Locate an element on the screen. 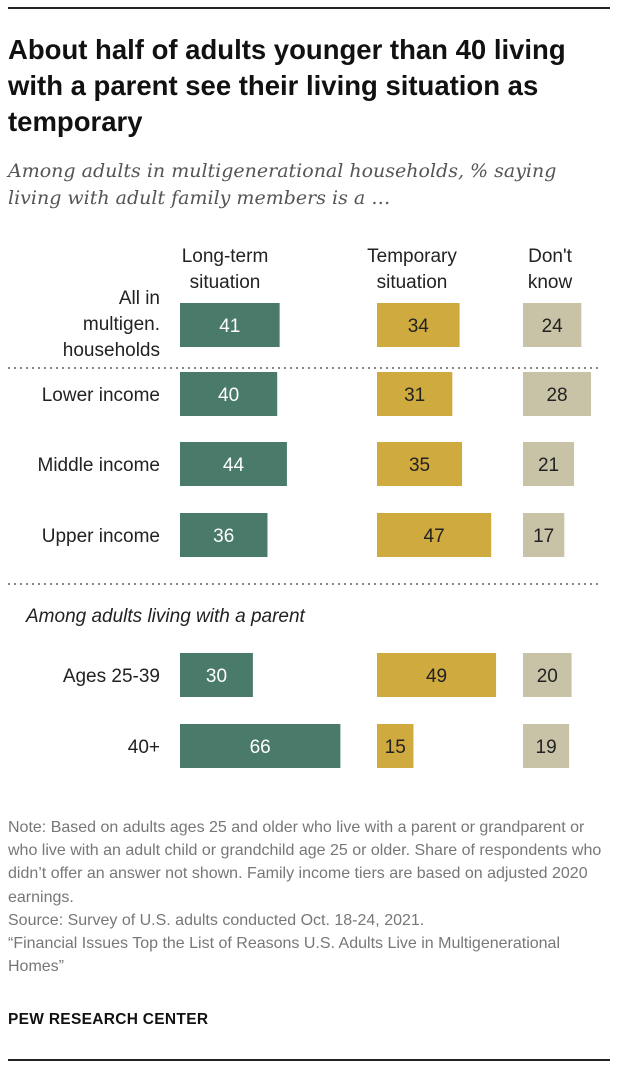  group-label: Among adults living with a parent is located at coordinates (165, 616).